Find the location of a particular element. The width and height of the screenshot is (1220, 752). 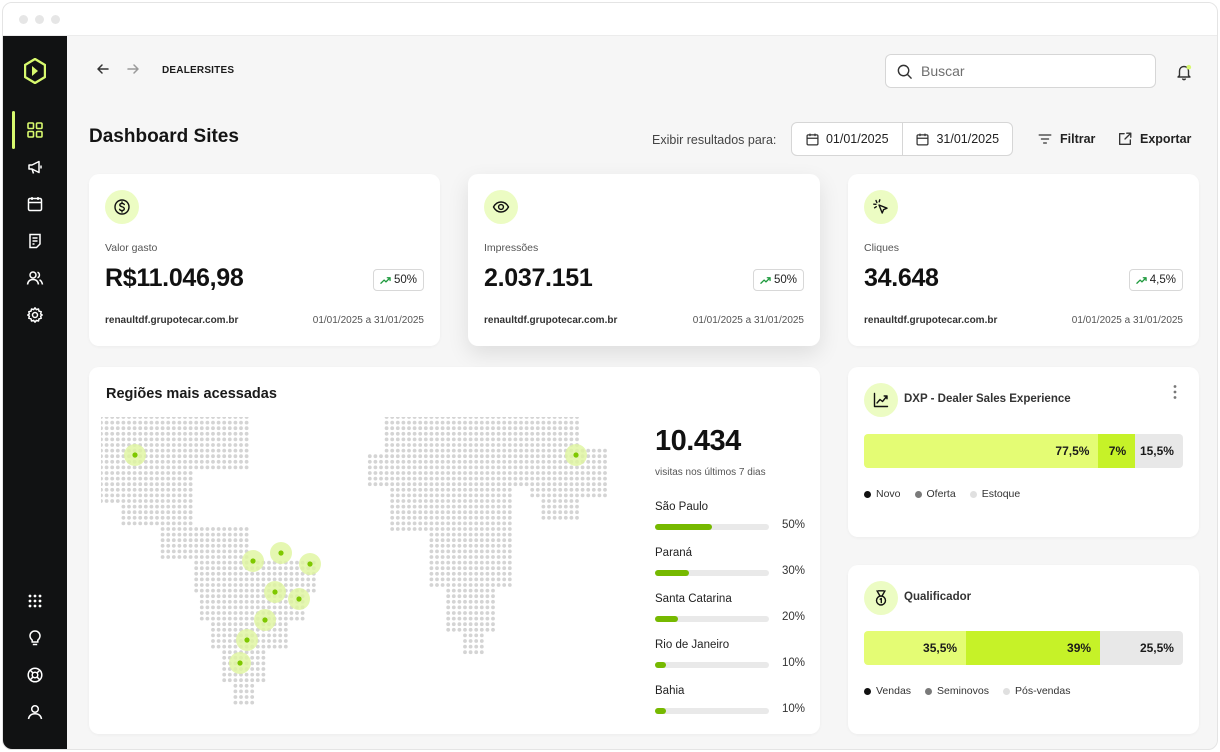

support-icon is located at coordinates (35, 675).